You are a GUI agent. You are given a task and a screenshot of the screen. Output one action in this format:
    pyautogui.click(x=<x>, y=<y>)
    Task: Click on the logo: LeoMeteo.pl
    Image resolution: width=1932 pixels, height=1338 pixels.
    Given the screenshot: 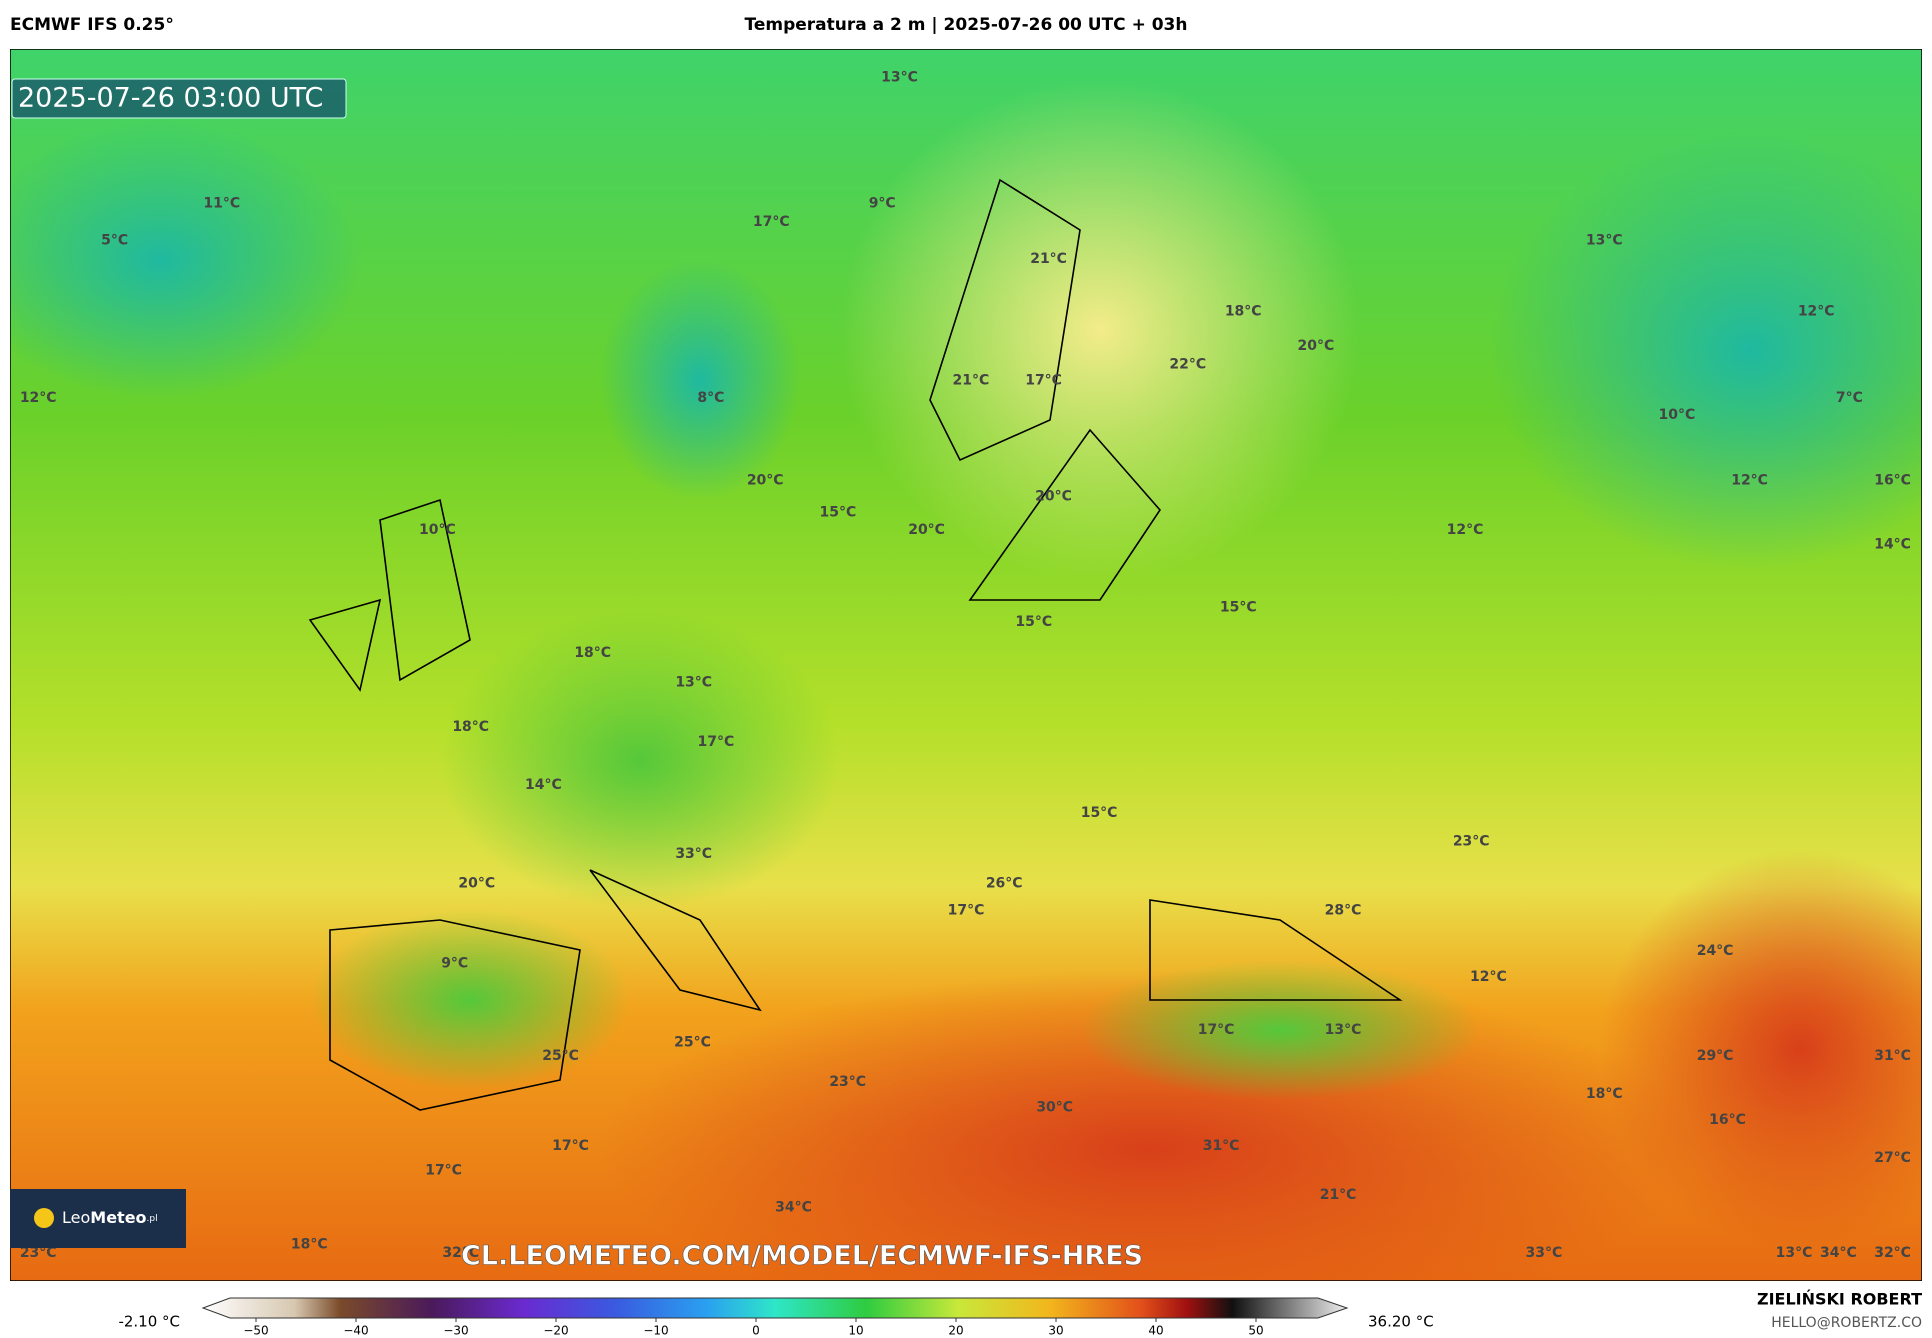 What is the action you would take?
    pyautogui.click(x=110, y=1217)
    